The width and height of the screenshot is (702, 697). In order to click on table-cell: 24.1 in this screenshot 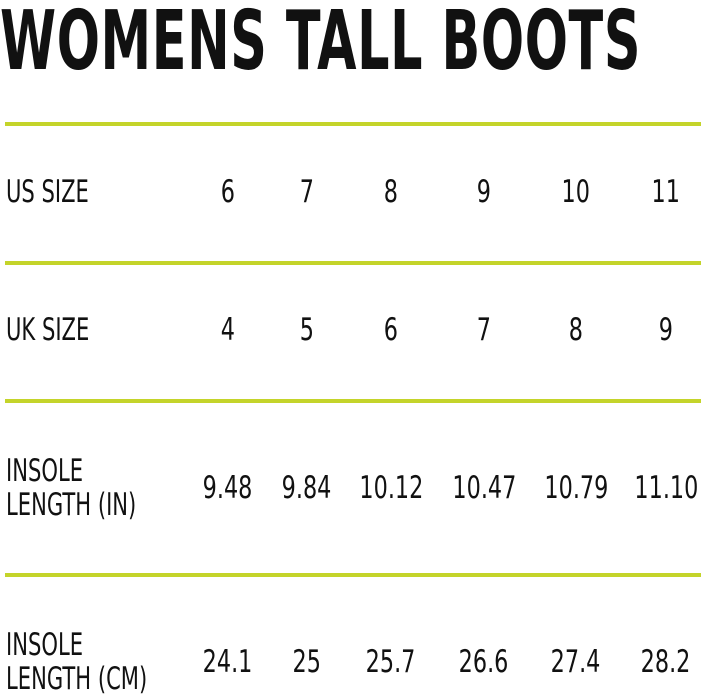, I will do `click(228, 662)`.